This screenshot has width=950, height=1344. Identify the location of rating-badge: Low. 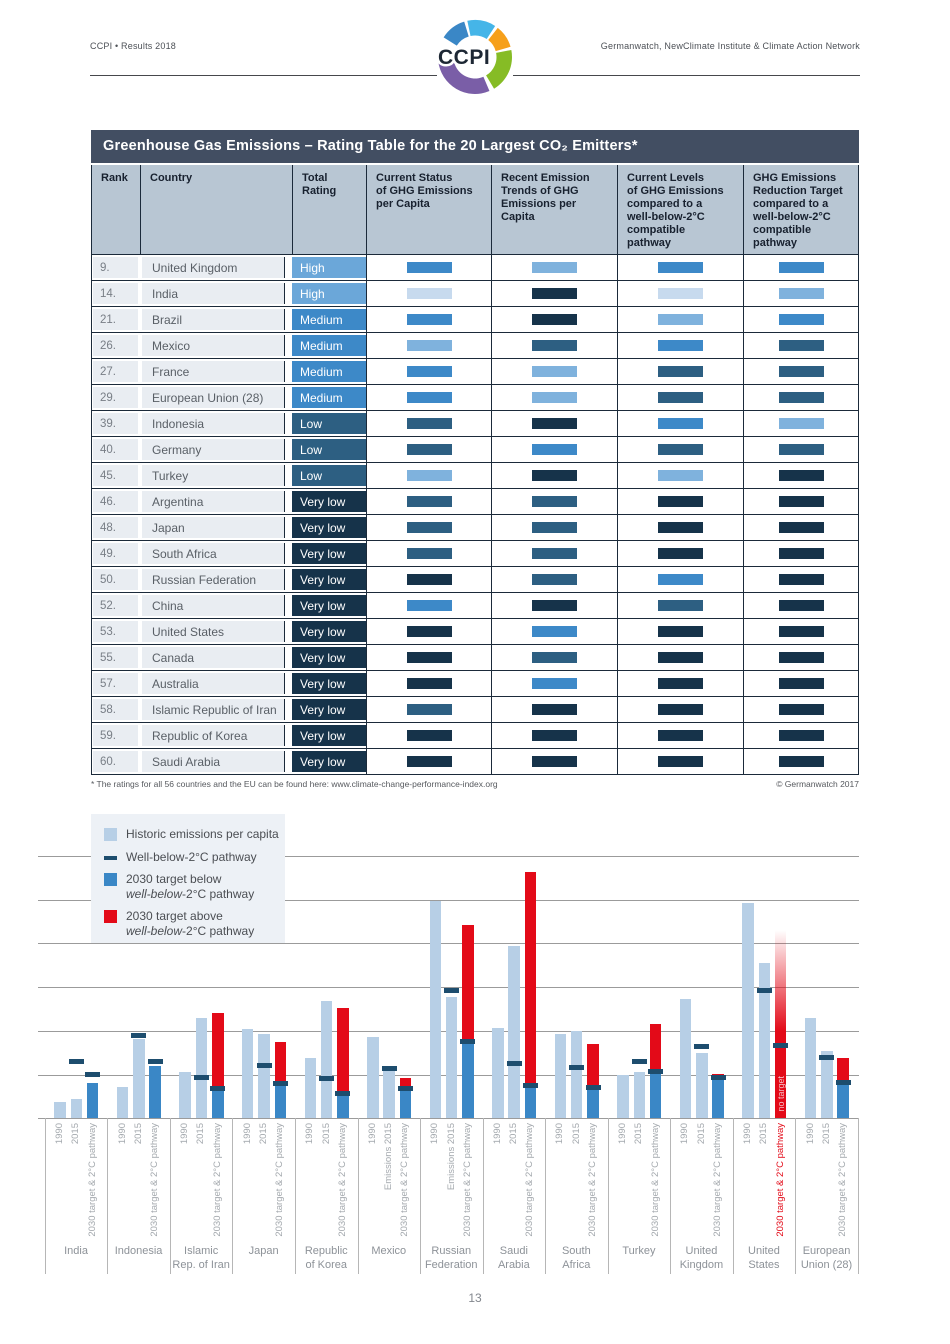
(329, 423).